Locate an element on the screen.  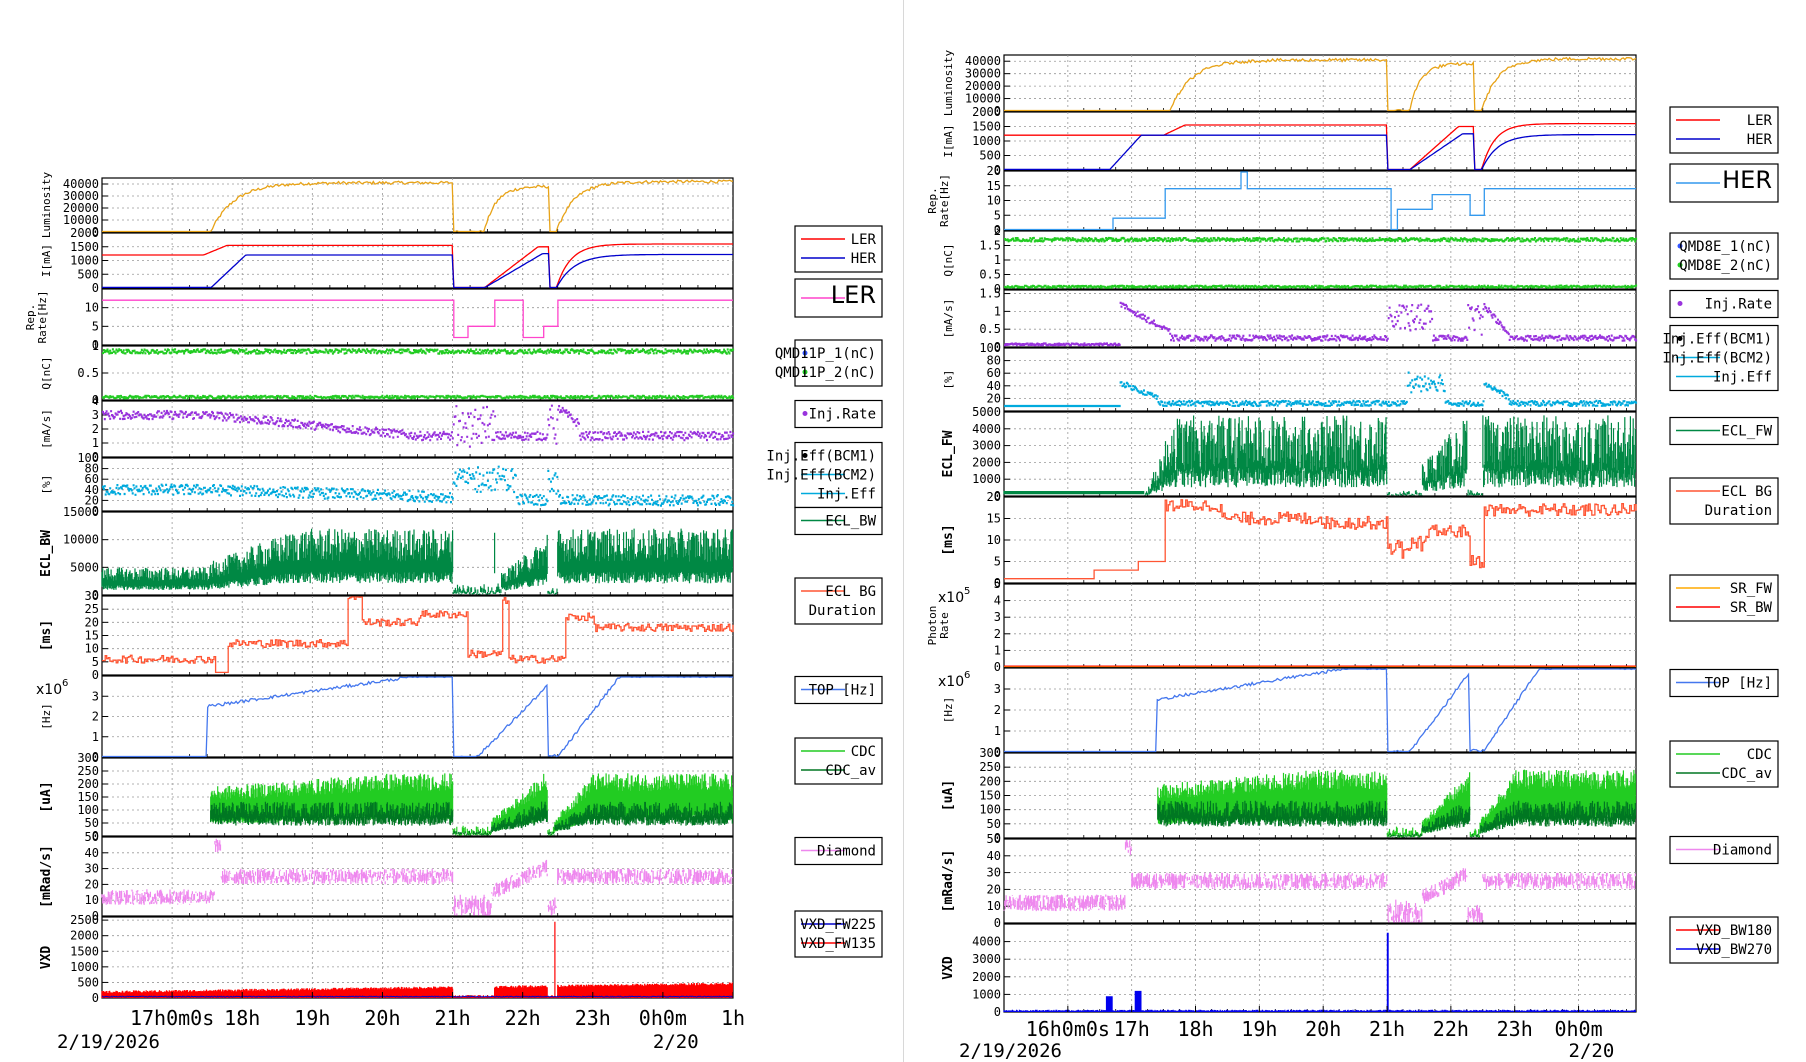
y-tick-label: 30000 is located at coordinates (81, 196).